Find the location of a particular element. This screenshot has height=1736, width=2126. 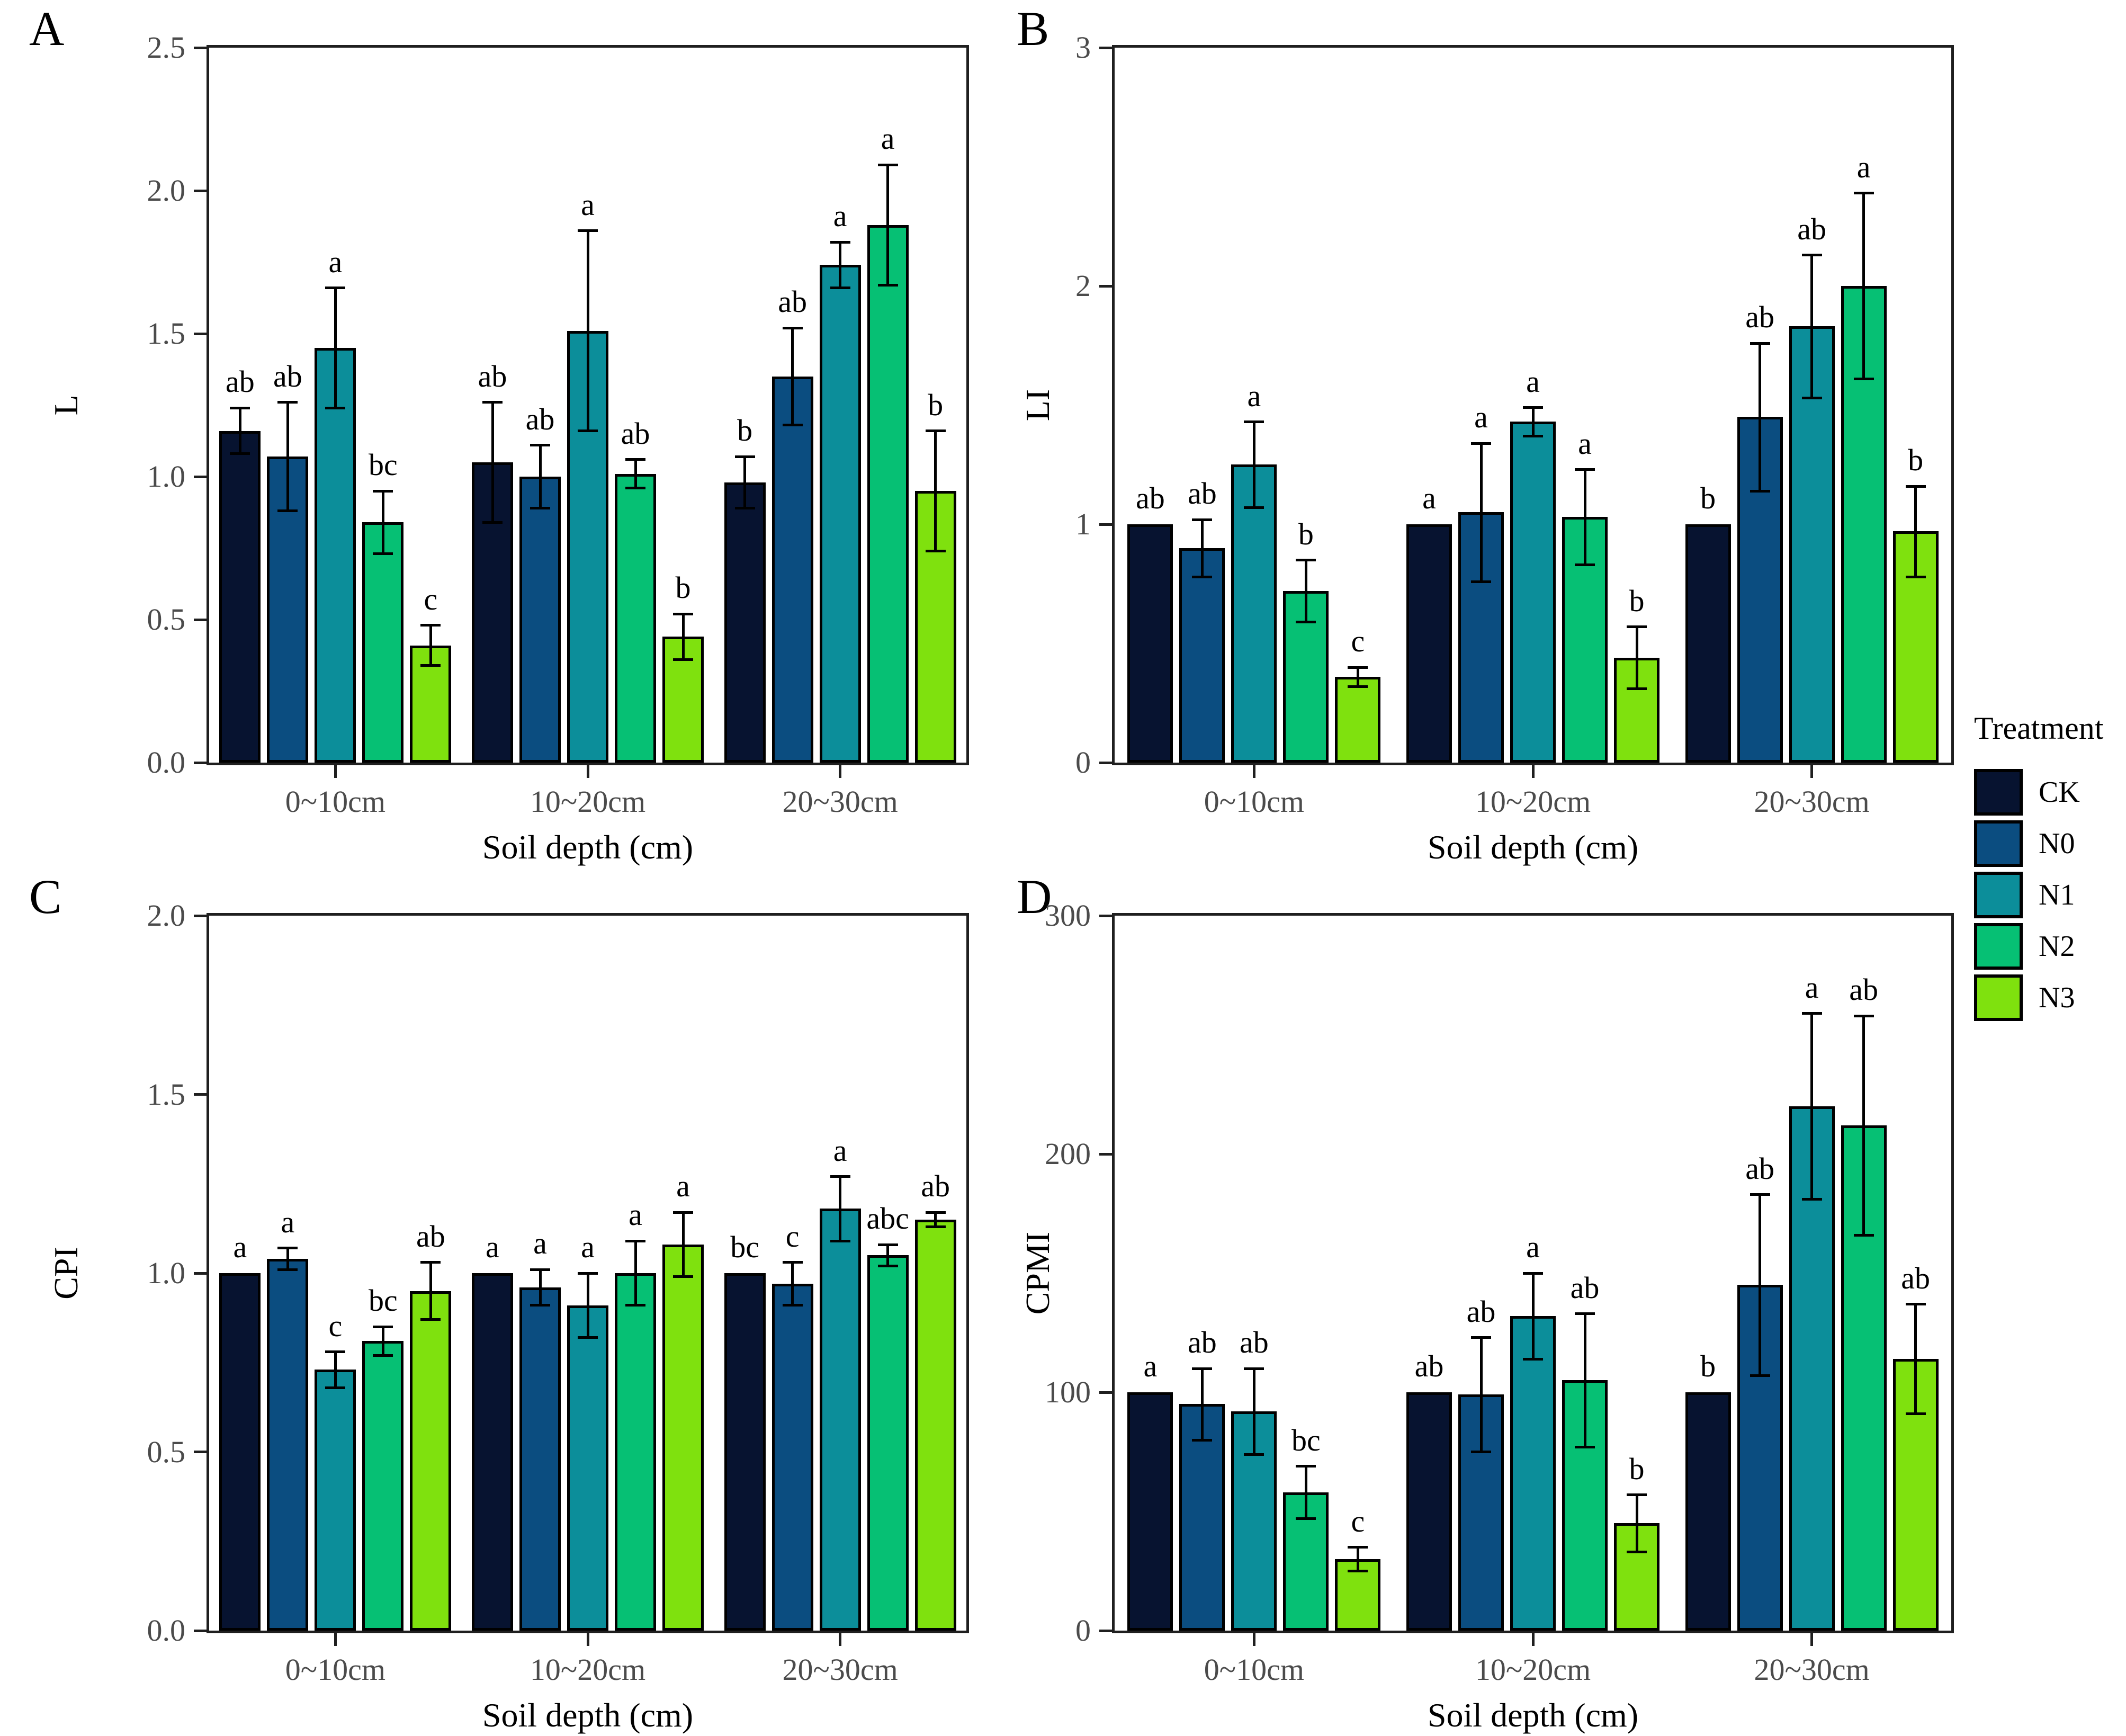

legend-items: CK N0 N1 N2 N3 is located at coordinates (2050, 895).